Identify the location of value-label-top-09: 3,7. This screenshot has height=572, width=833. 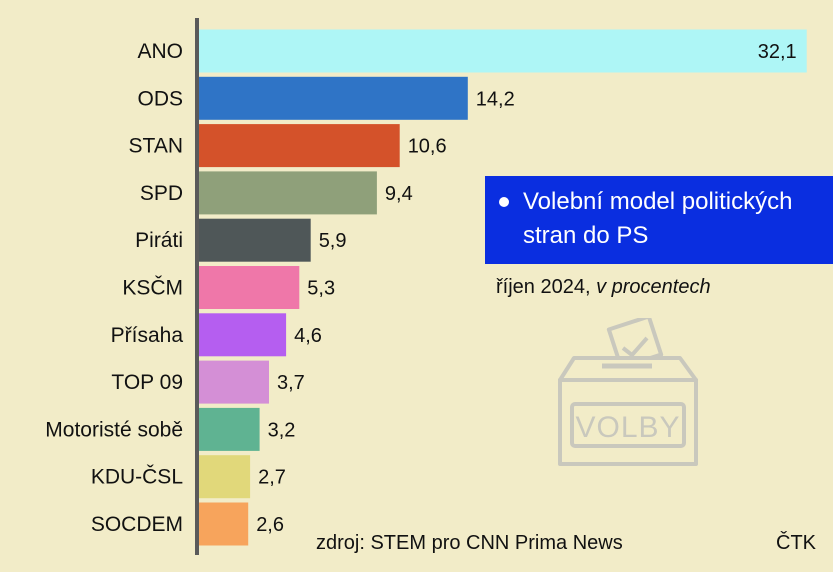
(291, 383).